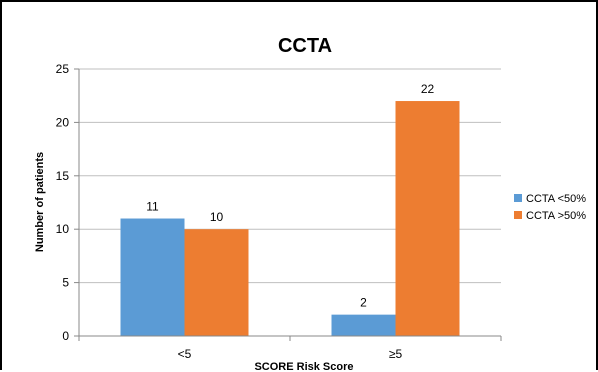 This screenshot has height=372, width=598. I want to click on y-tick-label: 20, so click(63, 122).